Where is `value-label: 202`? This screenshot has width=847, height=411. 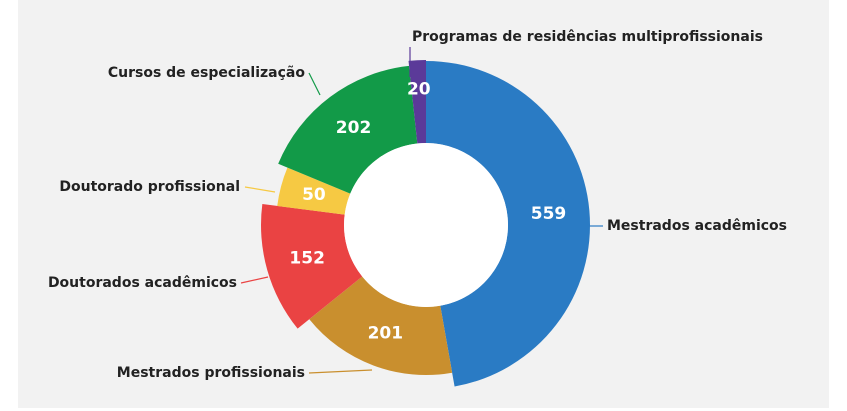 value-label: 202 is located at coordinates (354, 128).